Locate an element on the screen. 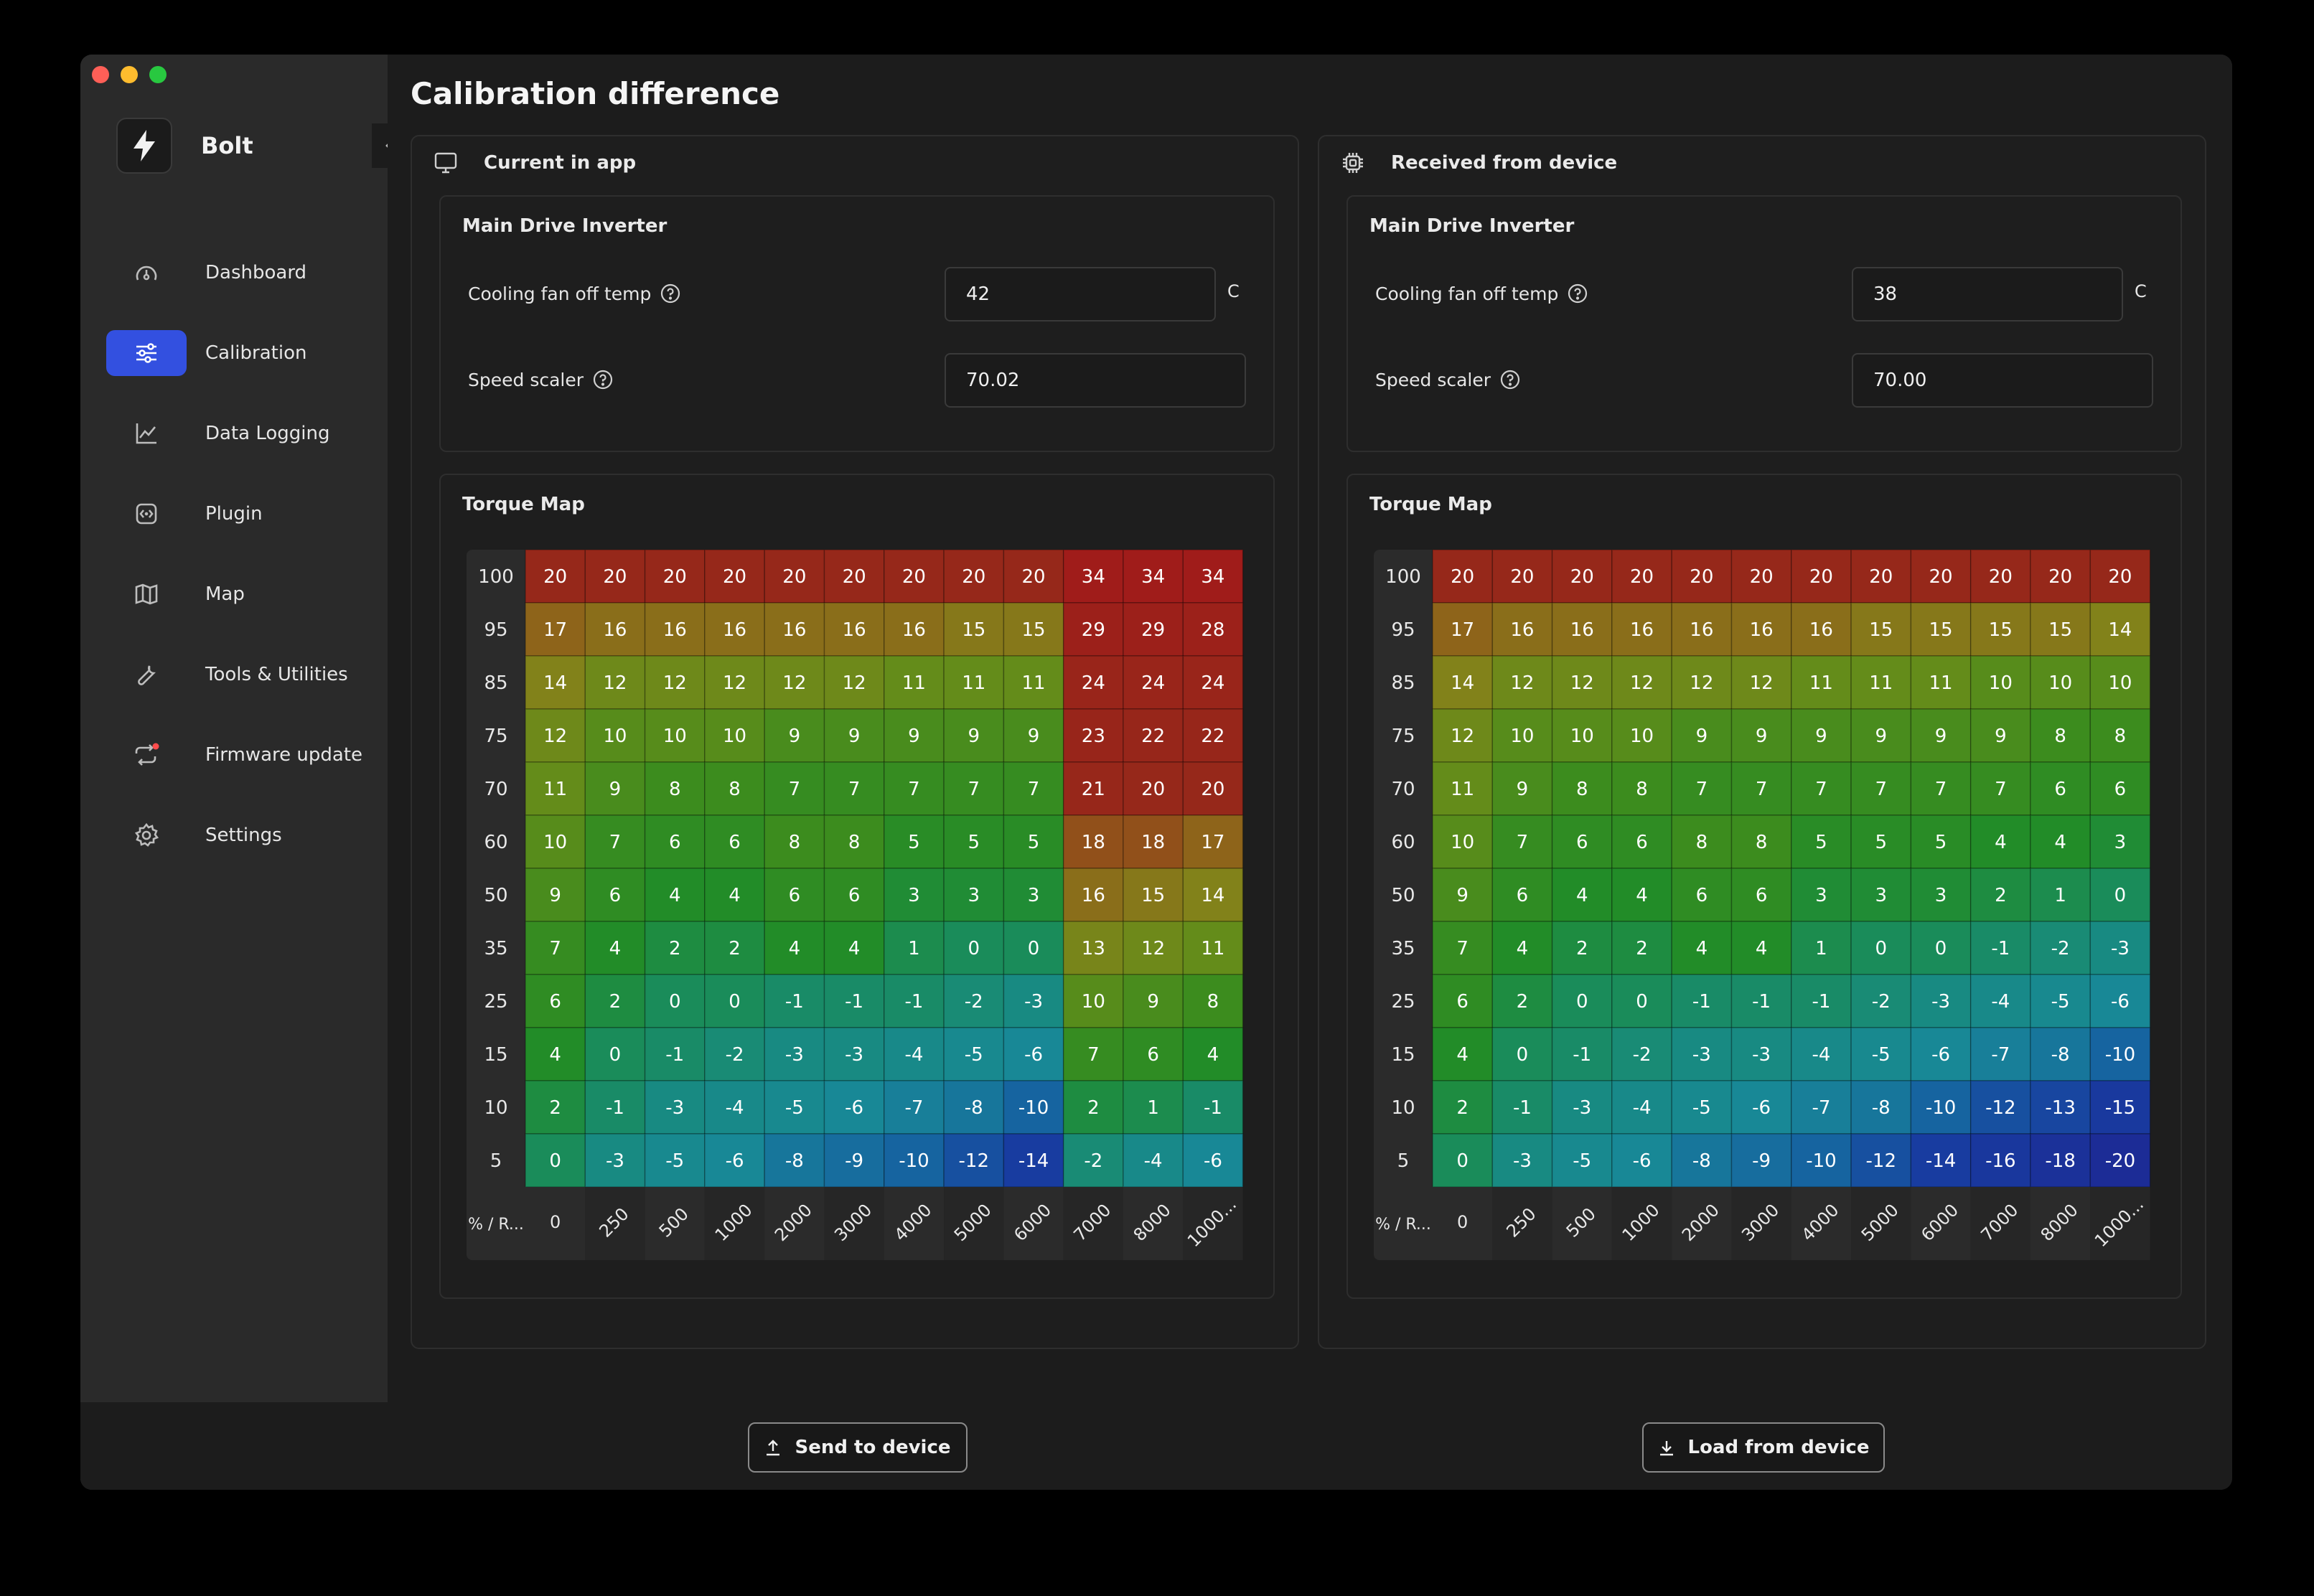 This screenshot has height=1596, width=2314. speed-scaler-input: 70.00 is located at coordinates (2002, 380).